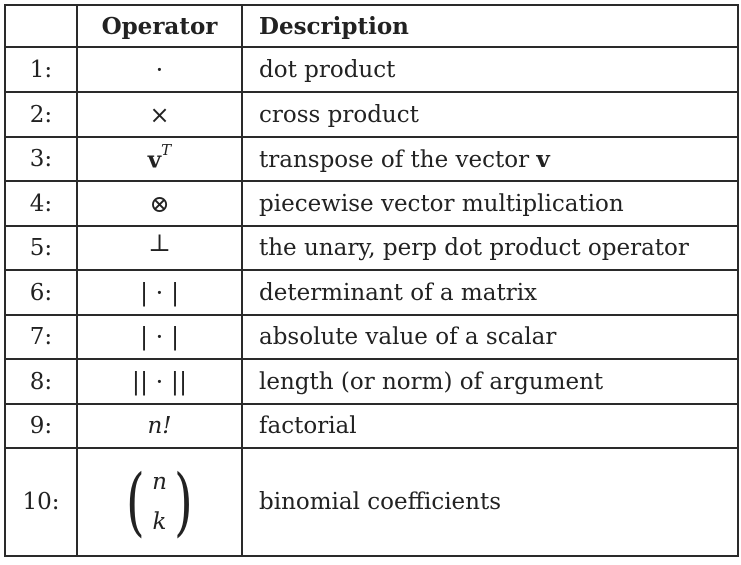 This screenshot has height=565, width=741. What do you see at coordinates (490, 426) in the screenshot?
I see `operator-description: factorial` at bounding box center [490, 426].